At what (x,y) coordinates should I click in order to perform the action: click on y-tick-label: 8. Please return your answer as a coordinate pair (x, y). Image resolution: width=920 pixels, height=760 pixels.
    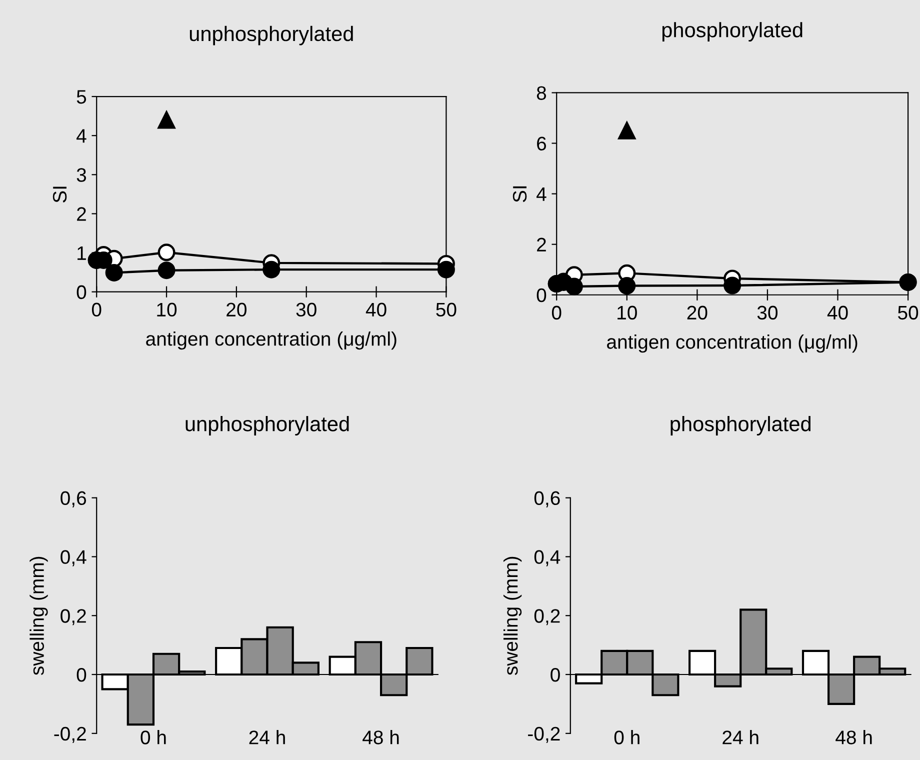
    Looking at the image, I should click on (541, 93).